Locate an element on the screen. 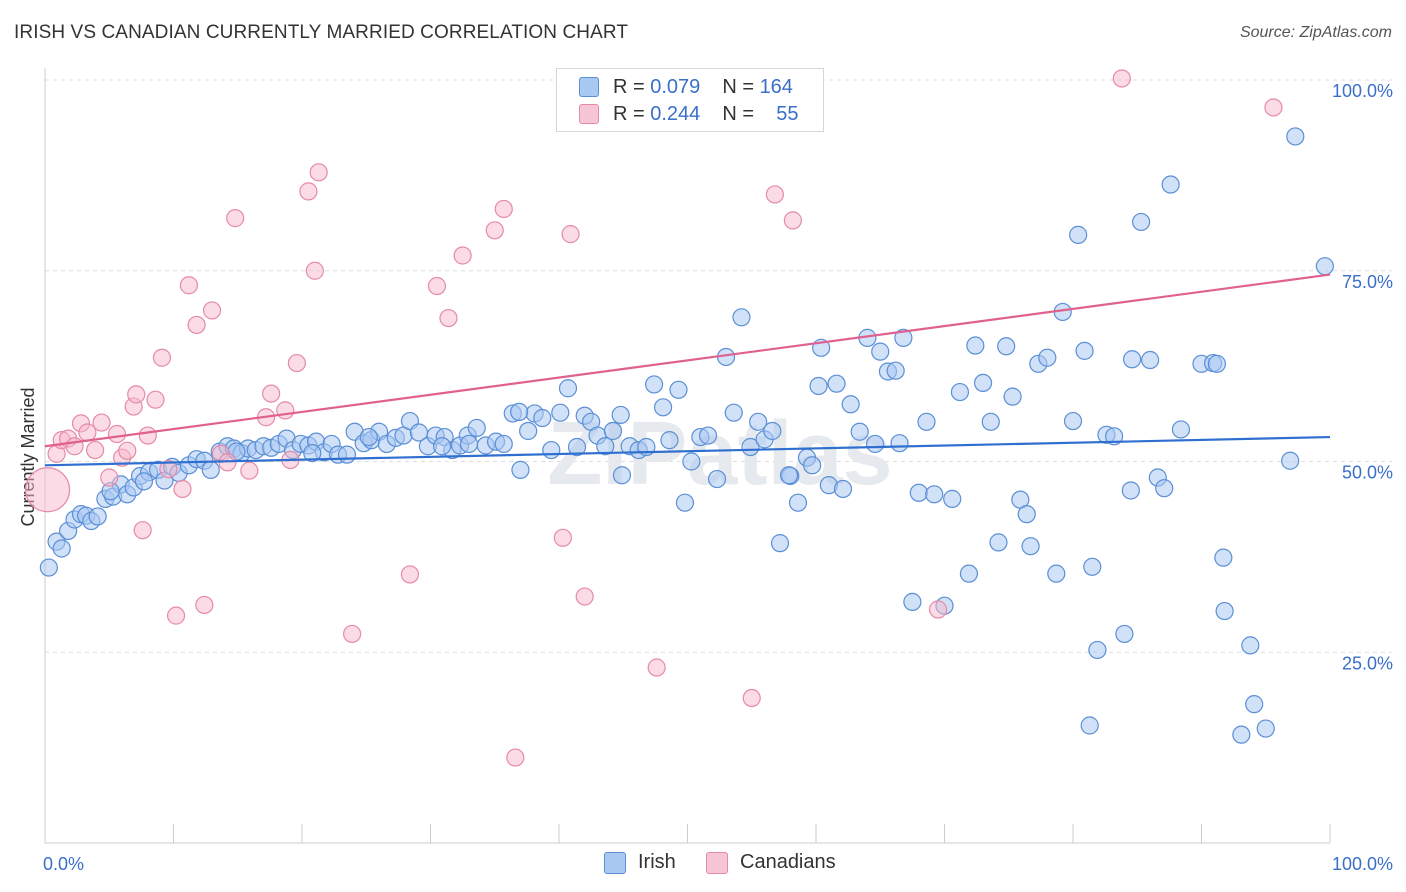  y-tick-label: 25.0% is located at coordinates (1367, 663).